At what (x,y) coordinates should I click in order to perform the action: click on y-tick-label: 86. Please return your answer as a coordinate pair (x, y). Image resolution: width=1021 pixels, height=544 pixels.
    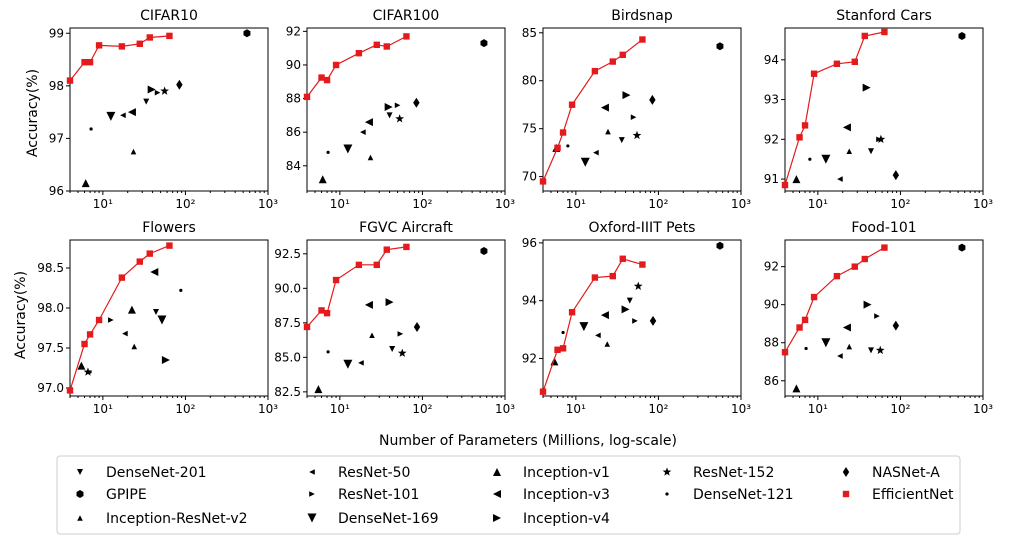
    Looking at the image, I should click on (293, 132).